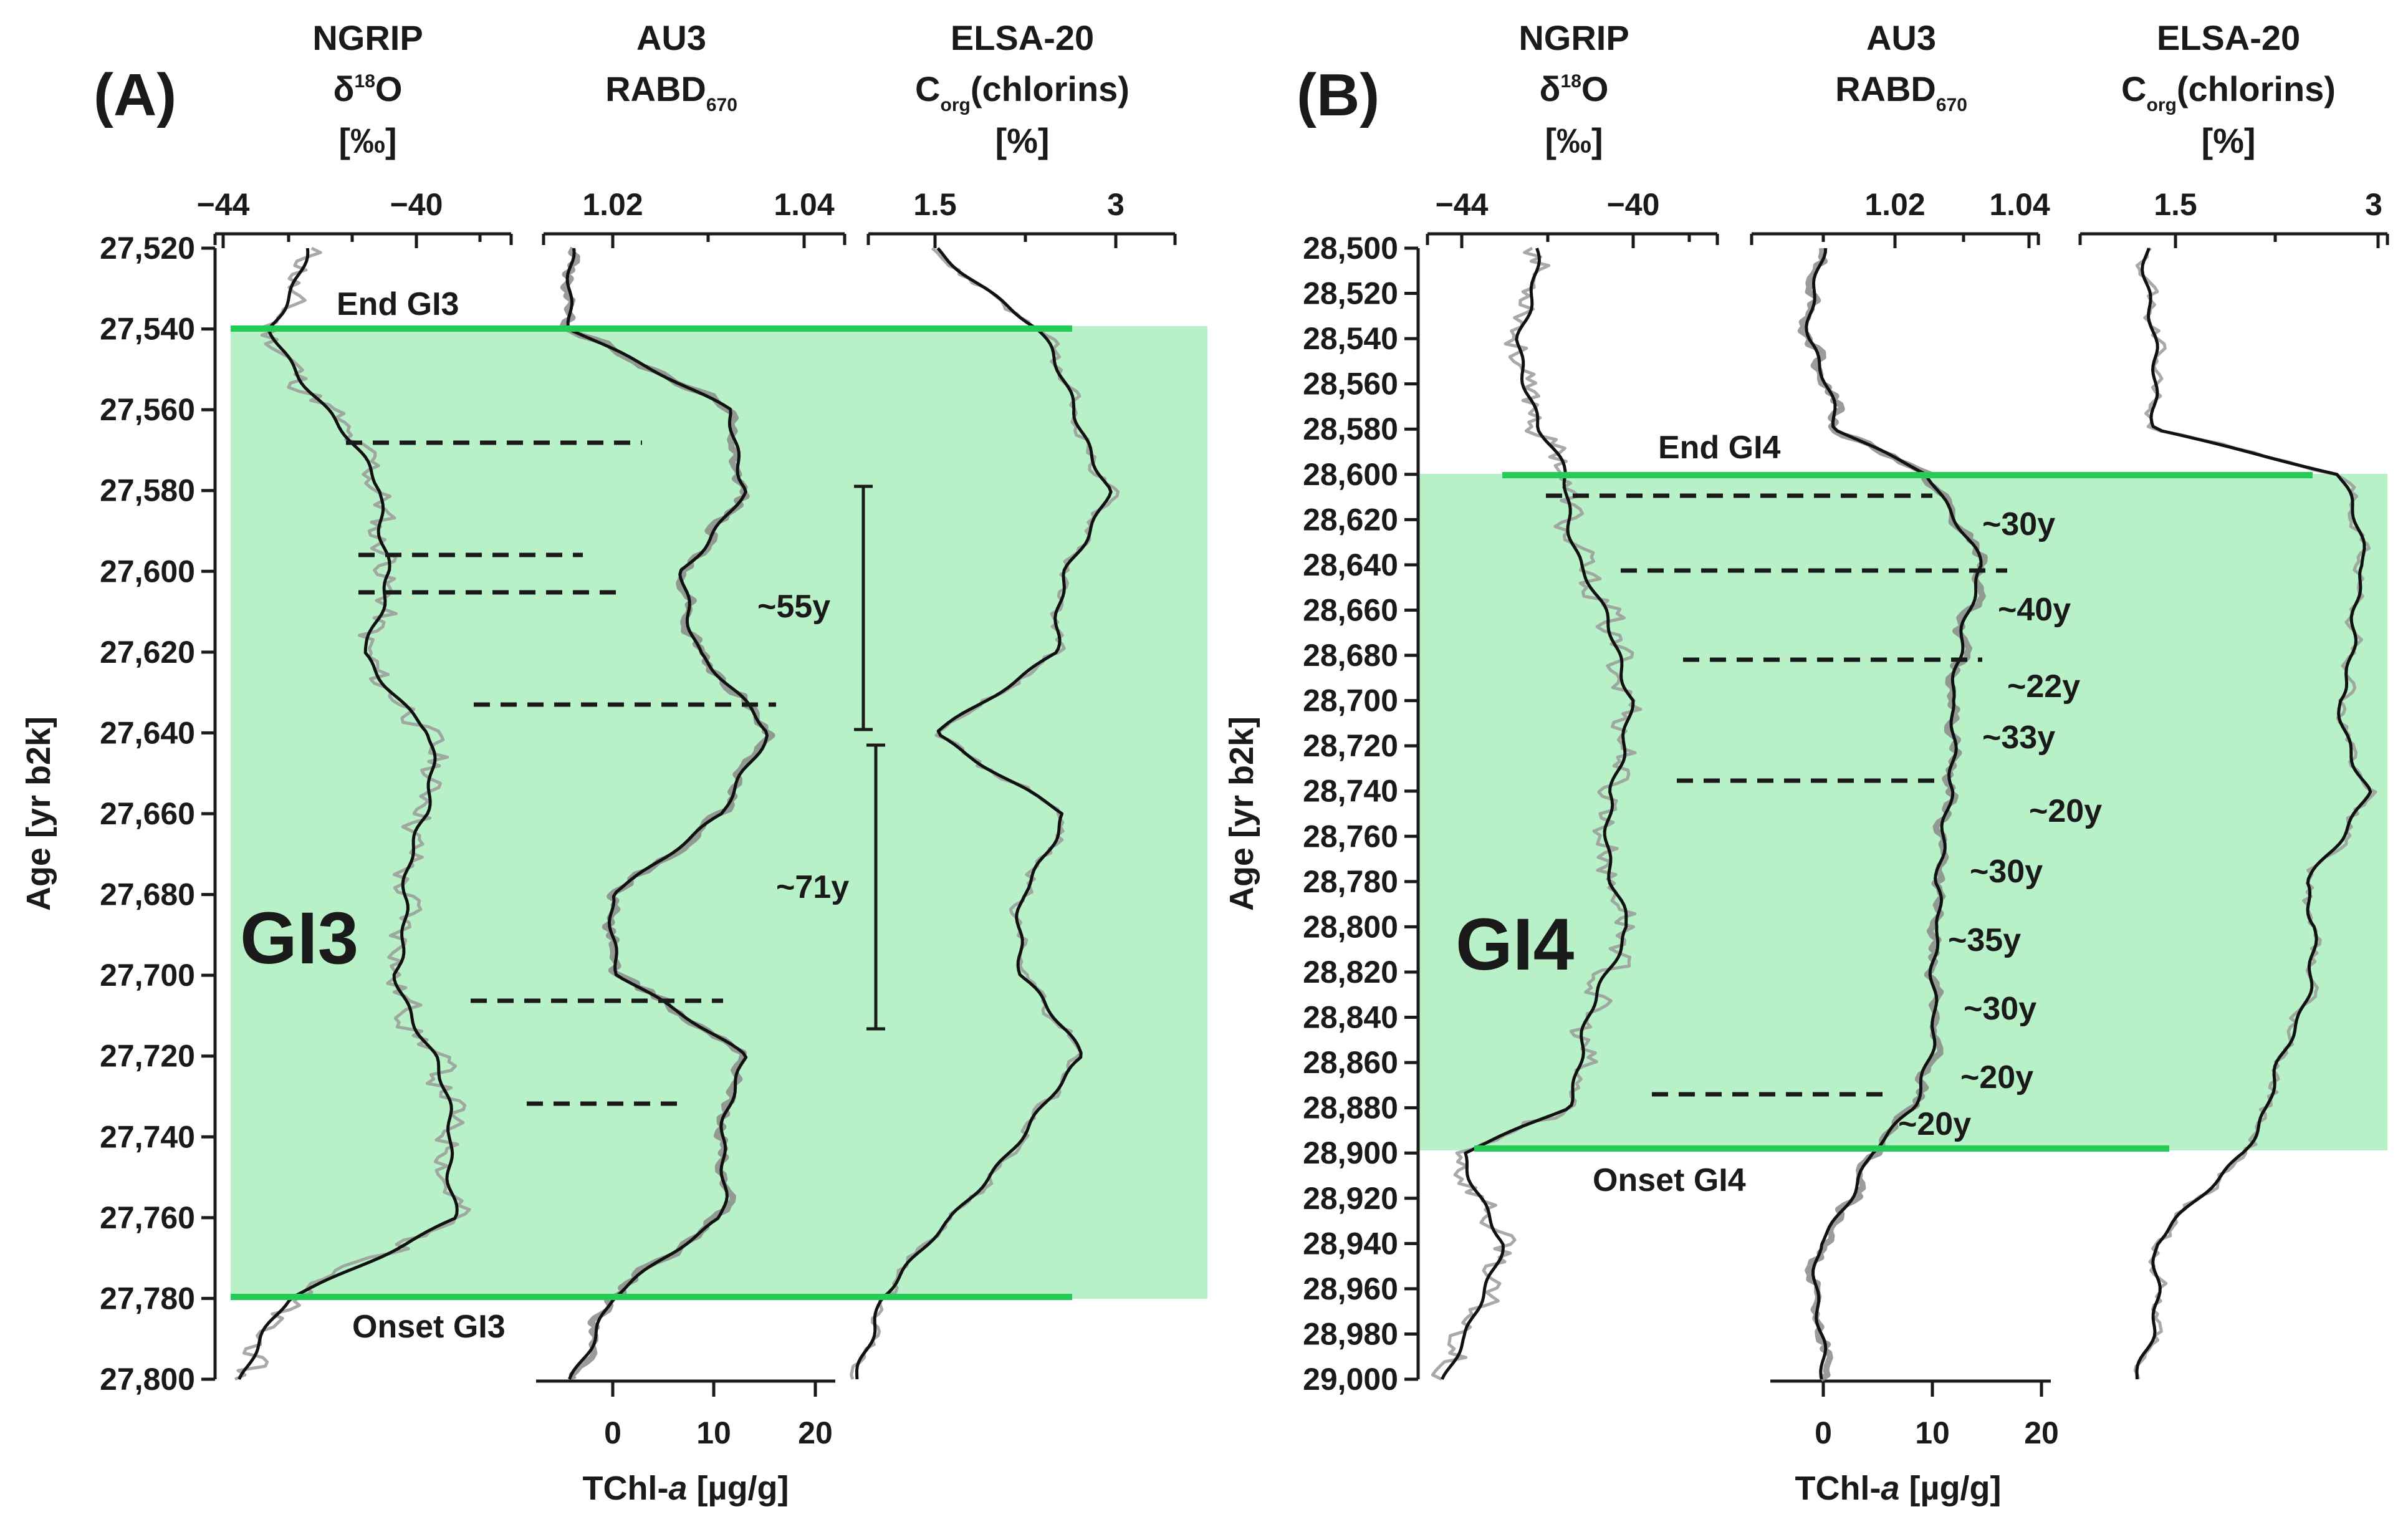  Describe the element at coordinates (147, 813) in the screenshot. I see `age-tick-label: 27,660` at that location.